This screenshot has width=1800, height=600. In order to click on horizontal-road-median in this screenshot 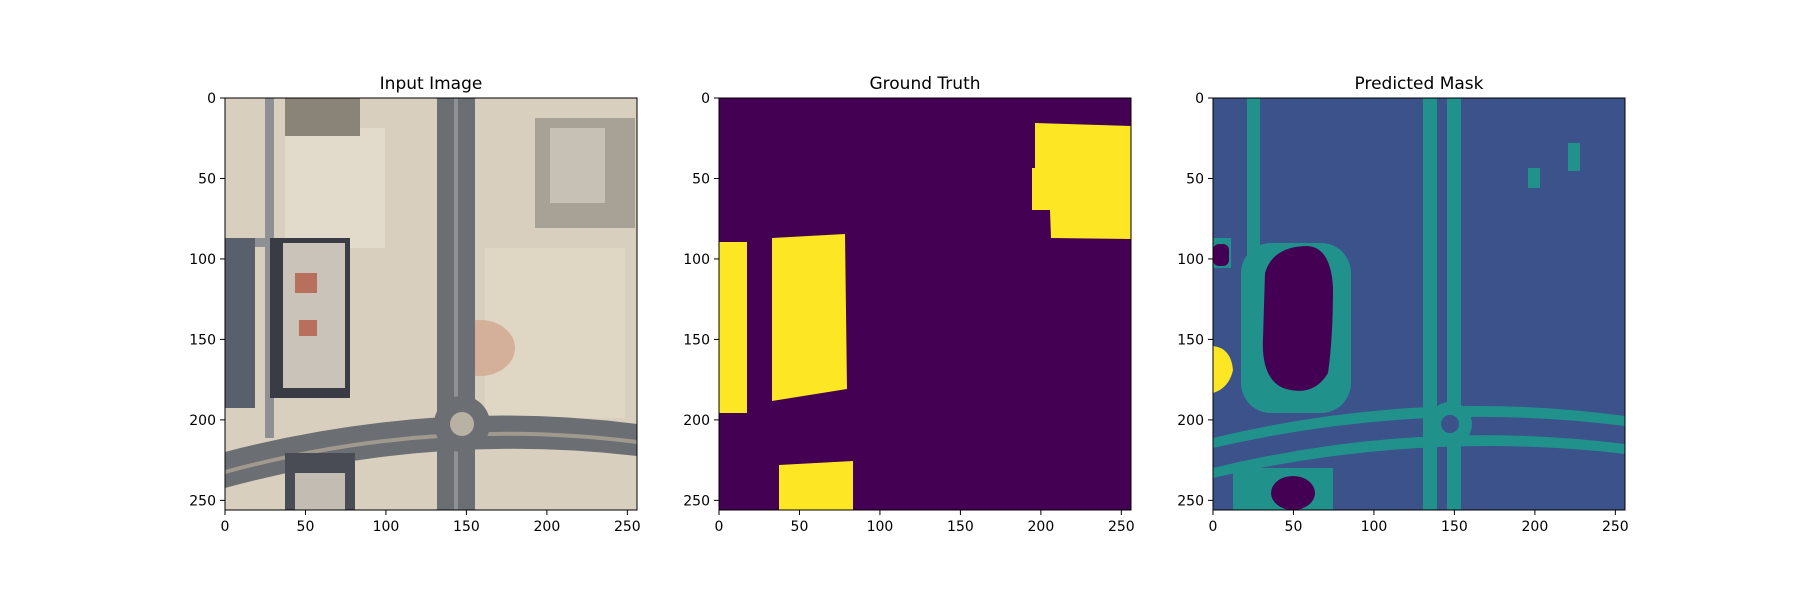, I will do `click(431, 452)`.